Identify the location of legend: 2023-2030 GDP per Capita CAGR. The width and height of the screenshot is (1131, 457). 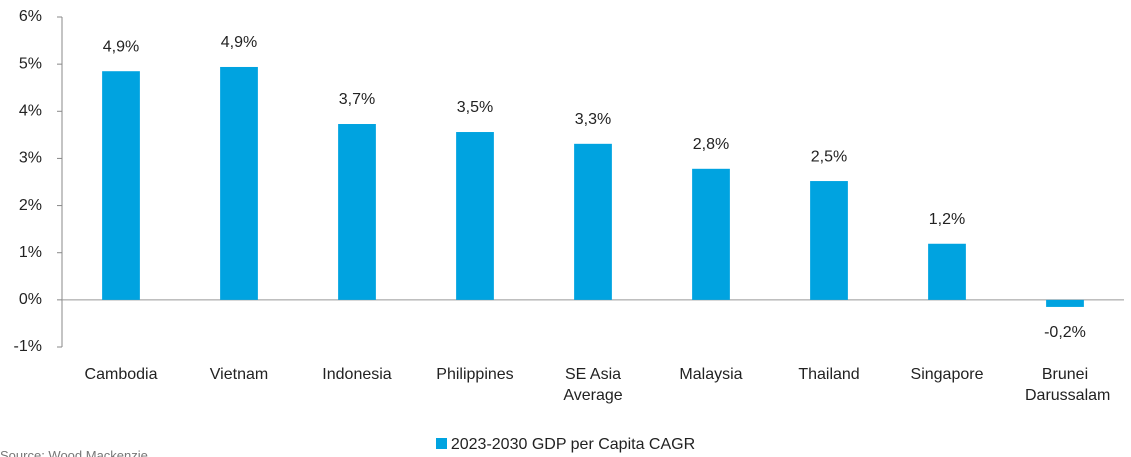
(565, 445).